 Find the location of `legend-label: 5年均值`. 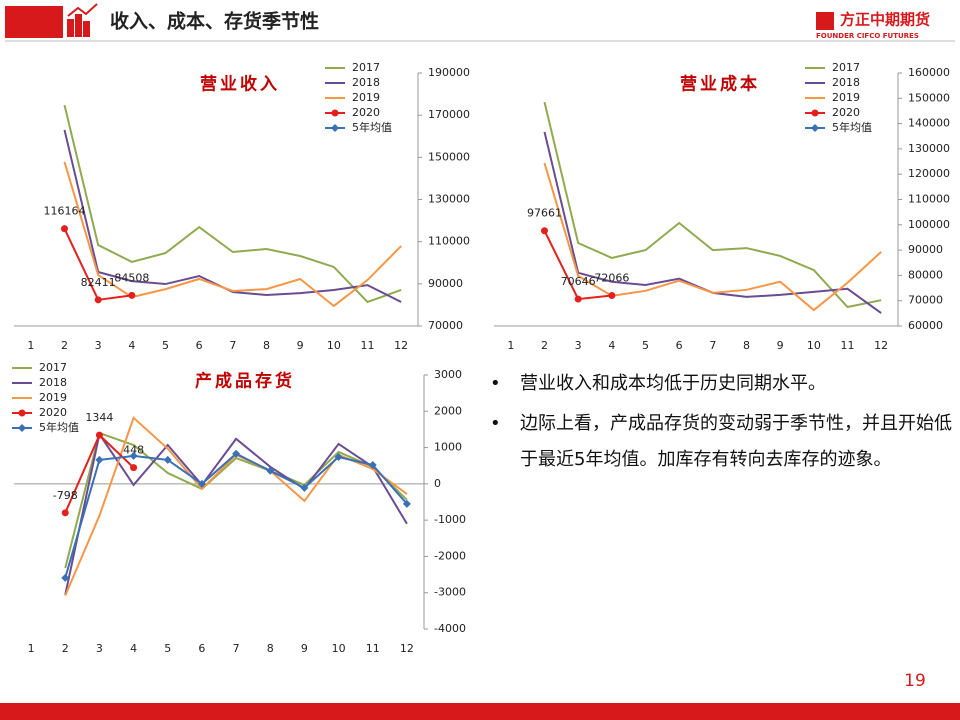

legend-label: 5年均值 is located at coordinates (852, 127).